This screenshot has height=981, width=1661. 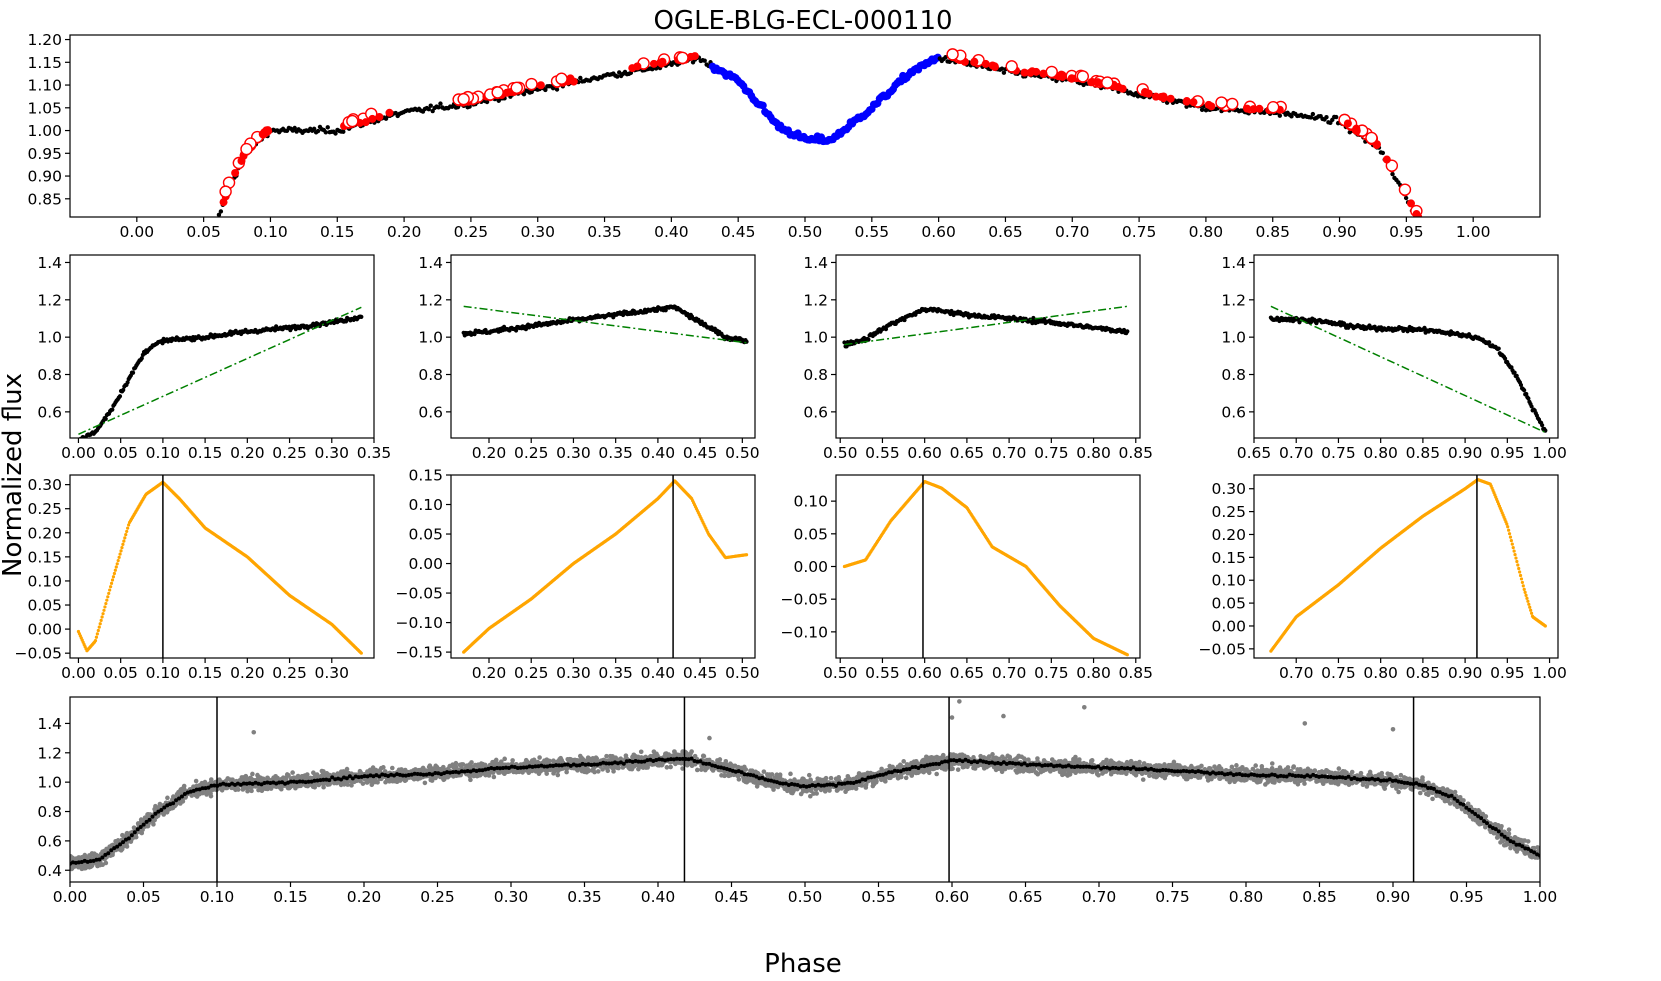 I want to click on y-tick-label: −0.05, so click(x=39, y=654).